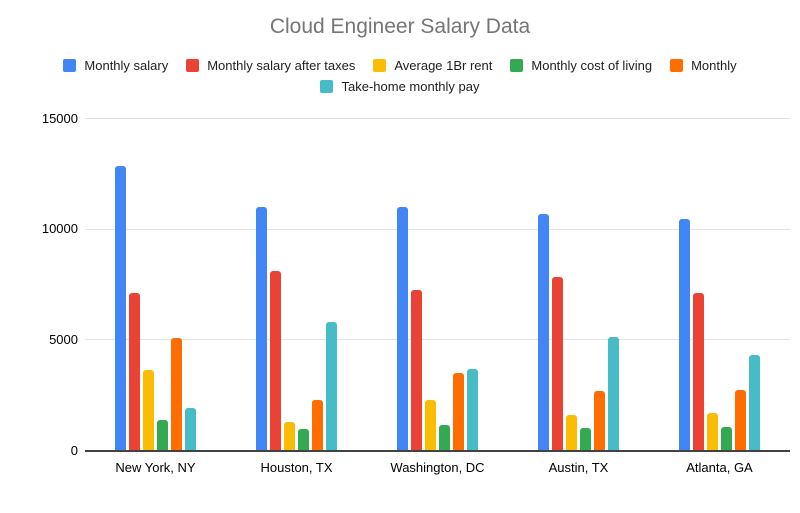 This screenshot has height=513, width=800. I want to click on legend-label: Monthly, so click(714, 65).